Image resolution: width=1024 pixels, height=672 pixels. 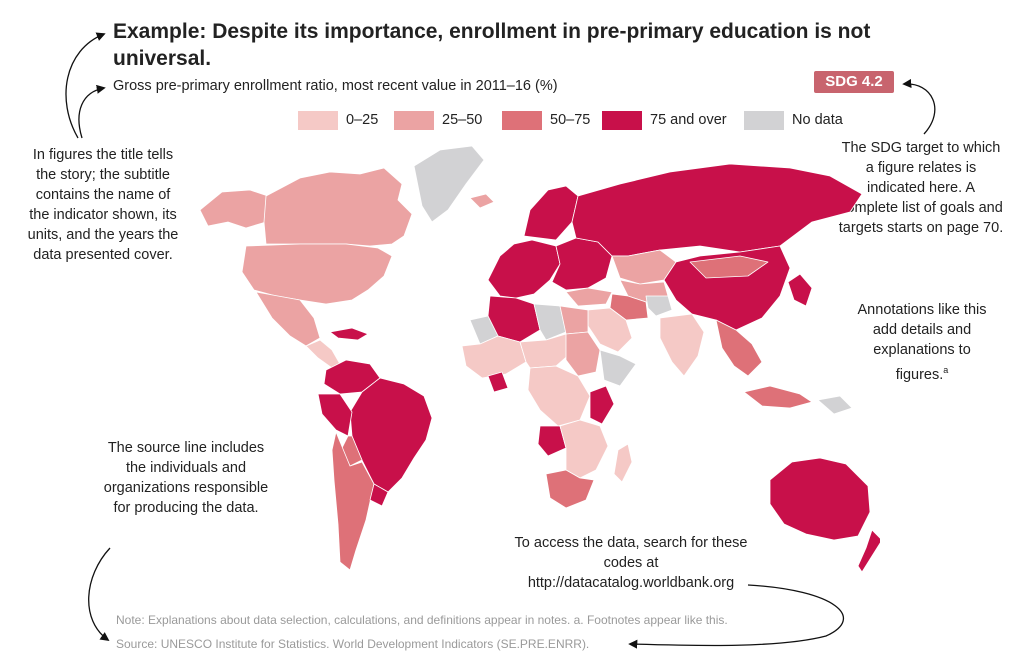 I want to click on legend-label: No data, so click(x=817, y=120).